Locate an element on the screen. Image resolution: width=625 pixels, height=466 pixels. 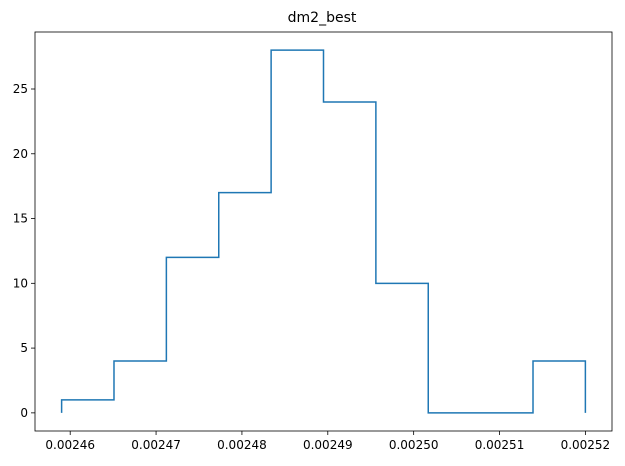
x-tick-label: 0.00248 is located at coordinates (242, 445).